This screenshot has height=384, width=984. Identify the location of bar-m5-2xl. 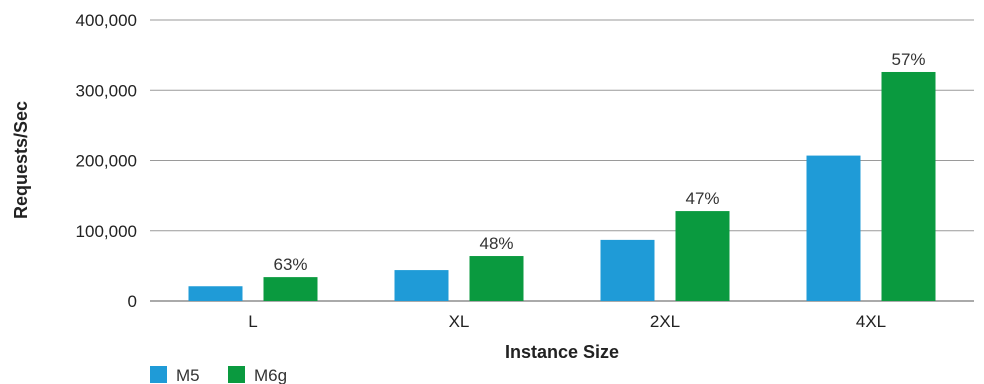
(627, 270).